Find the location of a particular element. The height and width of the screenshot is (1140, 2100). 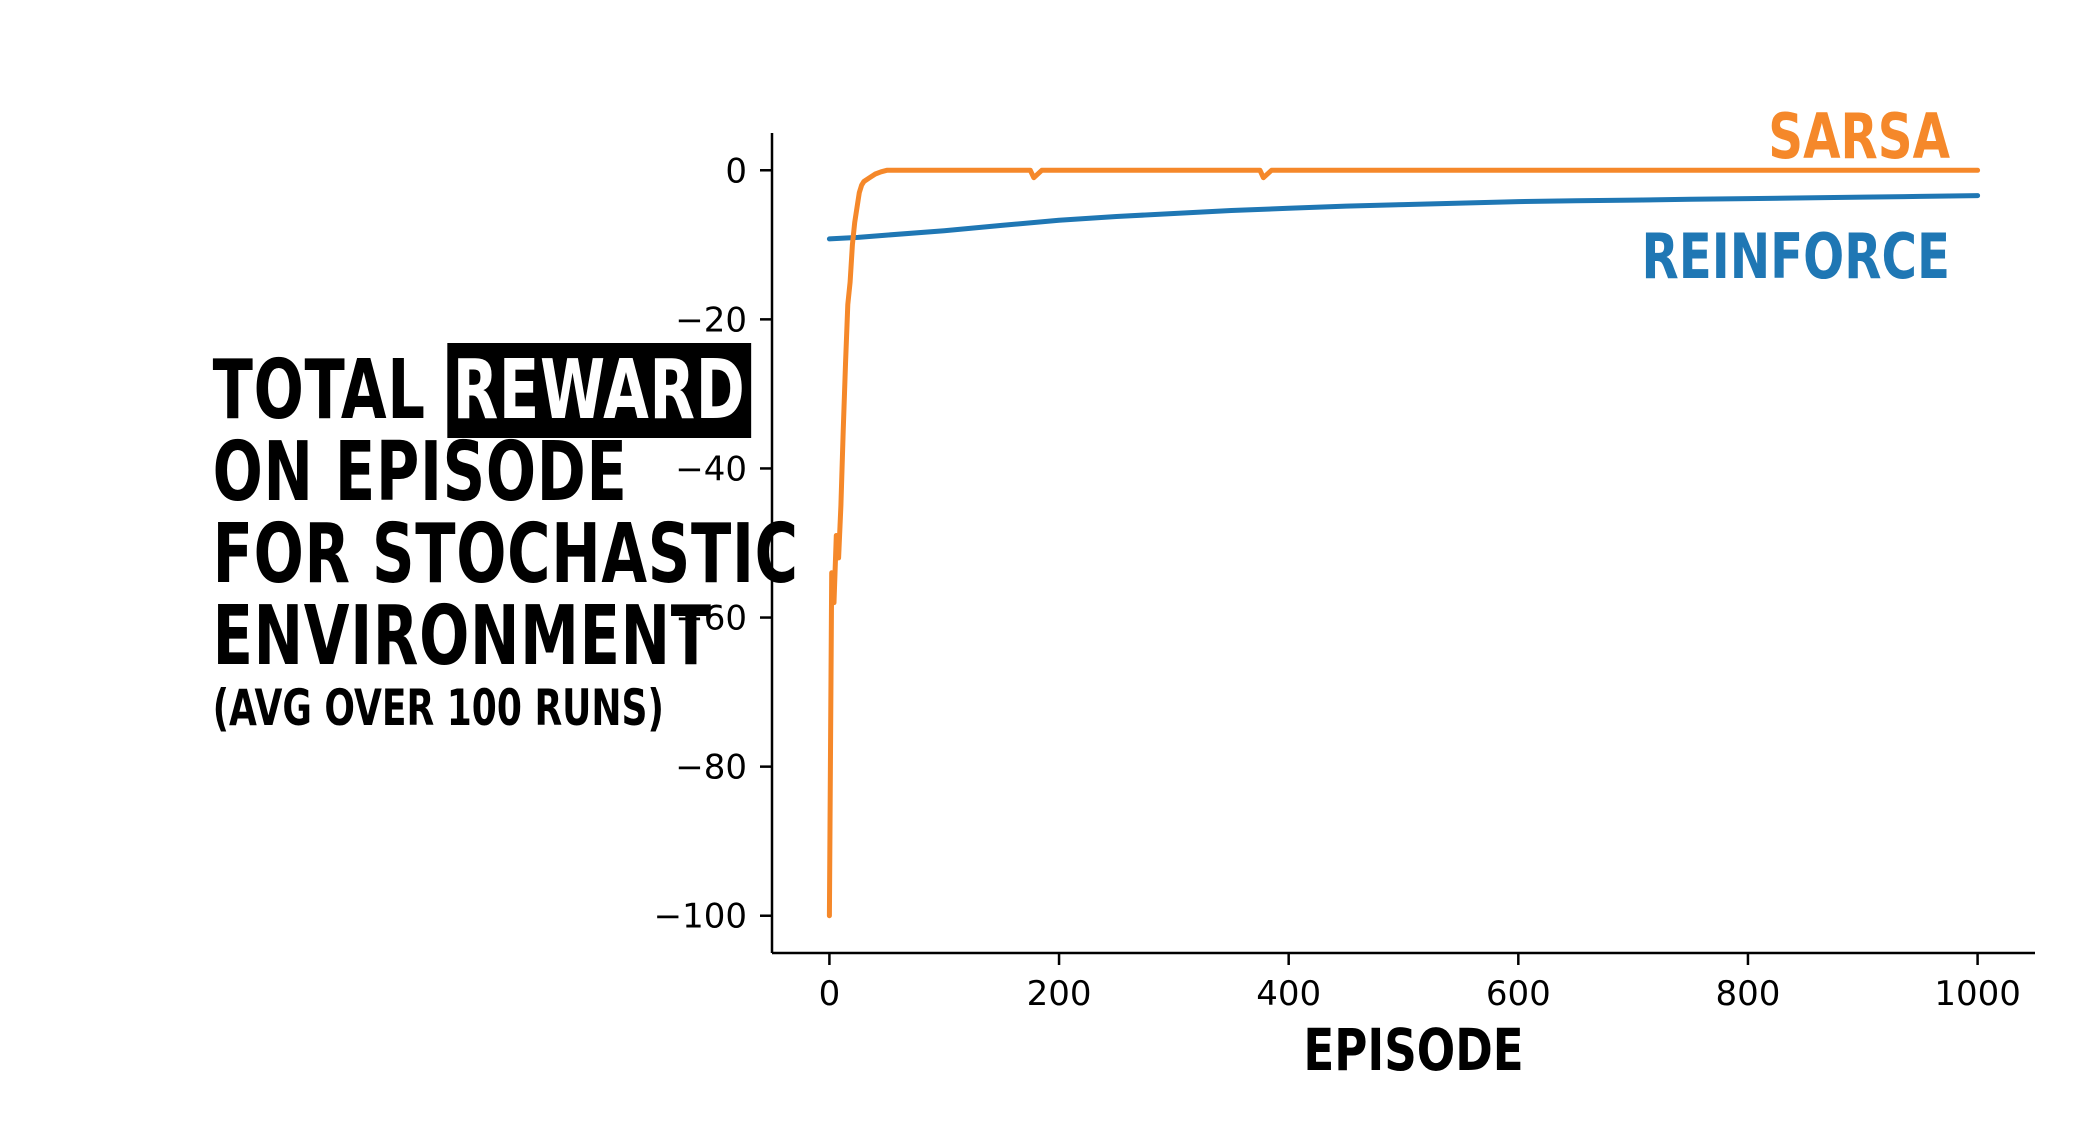

y-tick-label: 0 is located at coordinates (736, 171).